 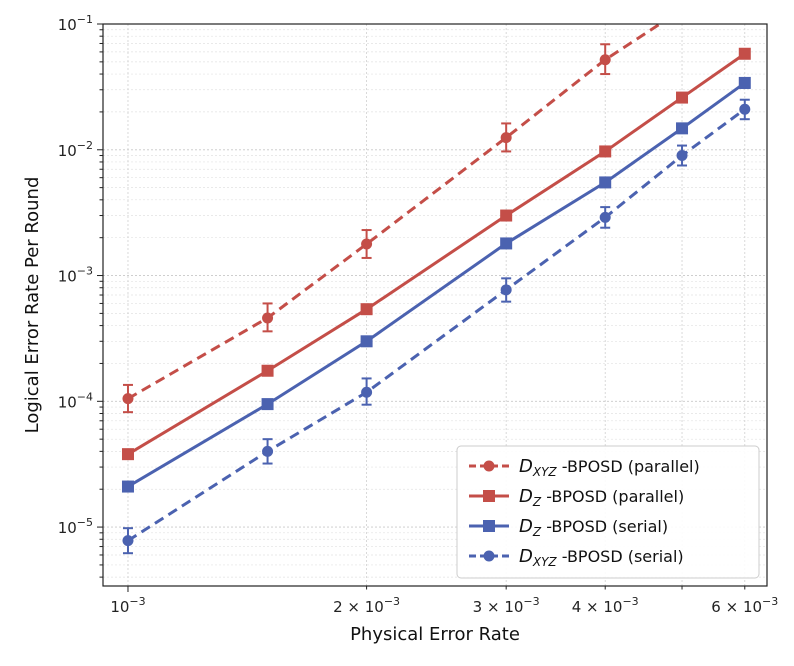 I want to click on legend-box, so click(x=608, y=512).